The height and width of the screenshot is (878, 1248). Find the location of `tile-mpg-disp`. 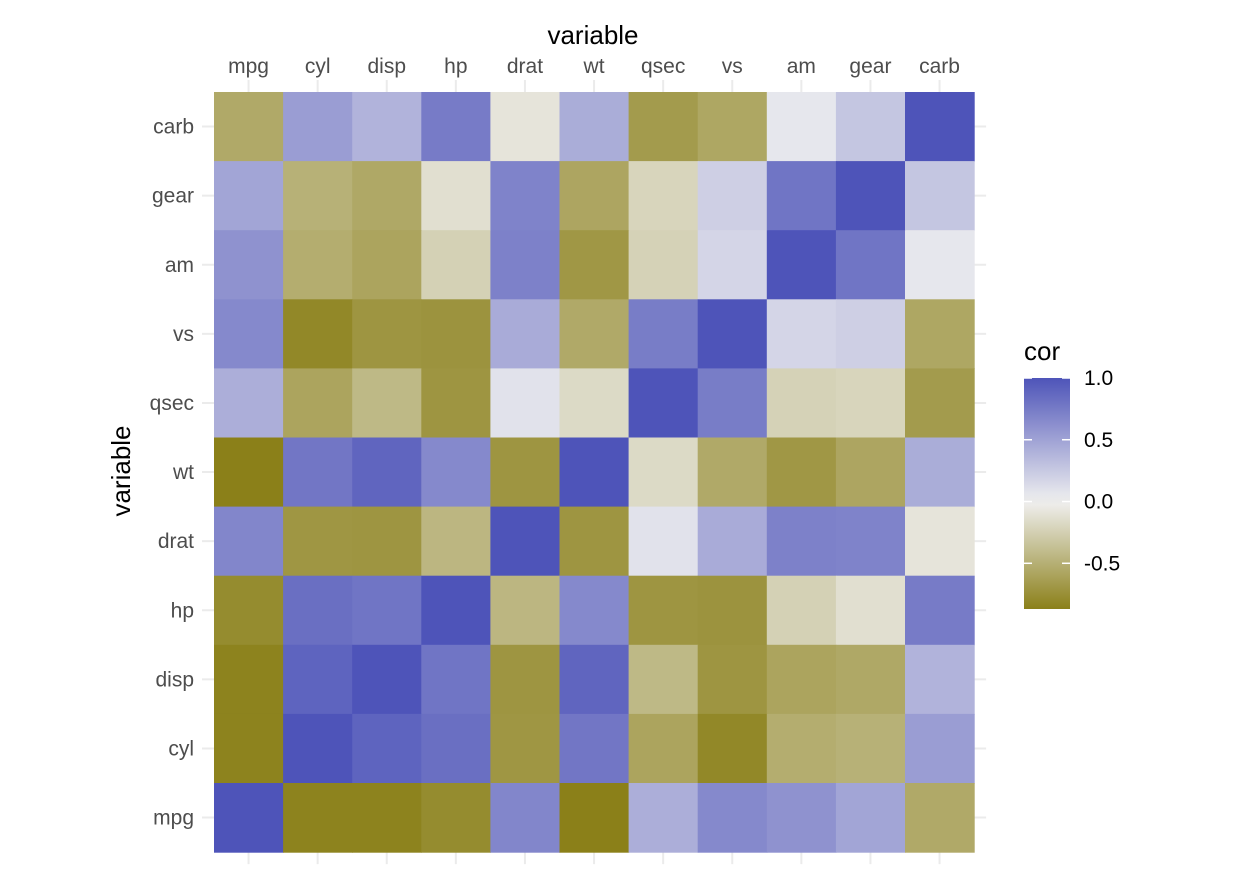

tile-mpg-disp is located at coordinates (387, 818).